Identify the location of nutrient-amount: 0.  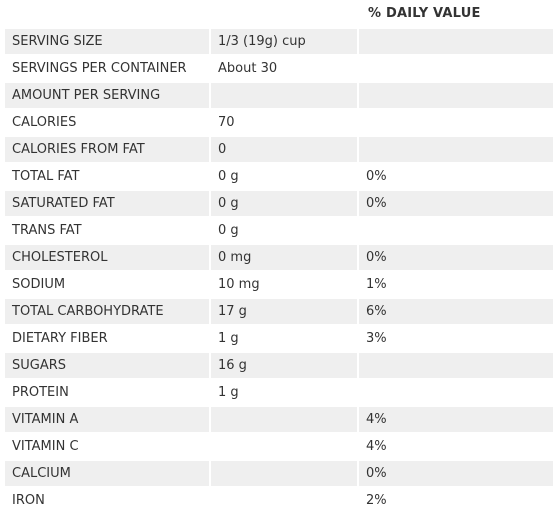
(285, 150).